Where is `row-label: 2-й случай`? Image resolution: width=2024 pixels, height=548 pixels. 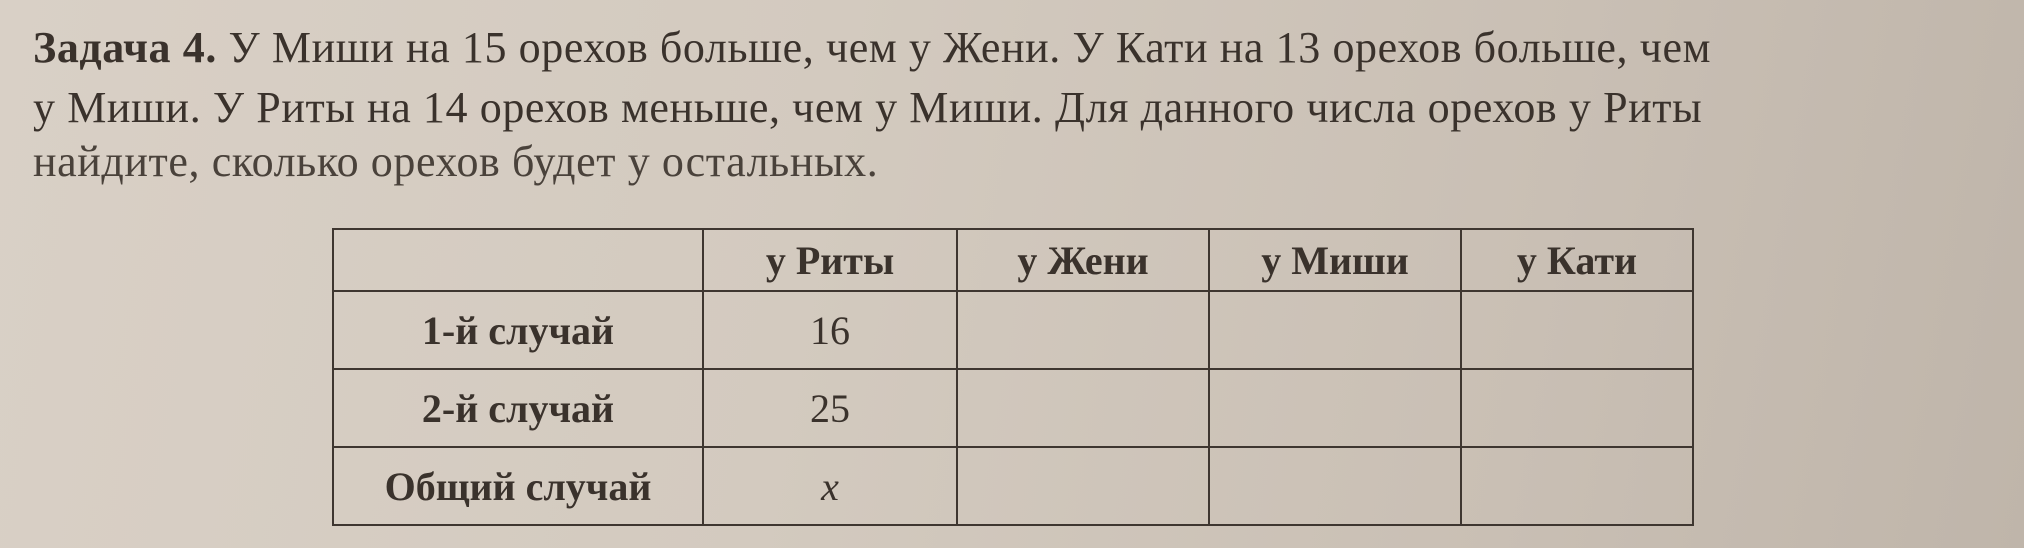 row-label: 2-й случай is located at coordinates (518, 408).